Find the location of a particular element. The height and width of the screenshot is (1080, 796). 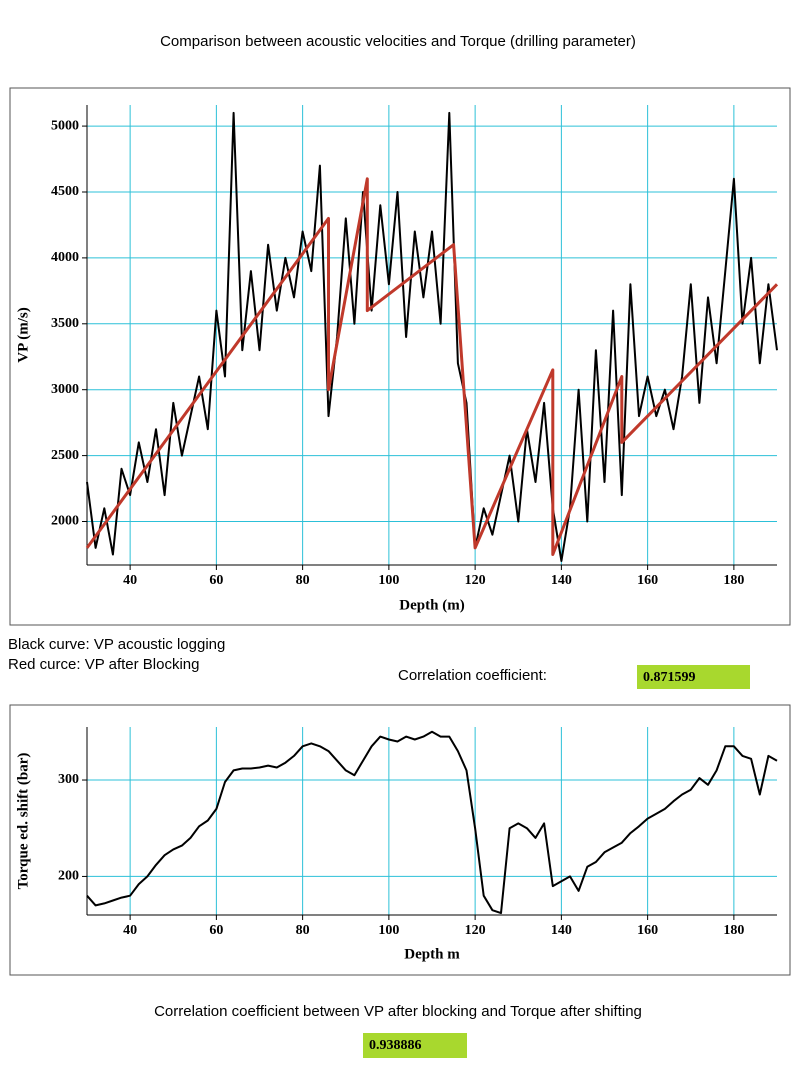

y-tick-label: 5000 is located at coordinates (65, 125).